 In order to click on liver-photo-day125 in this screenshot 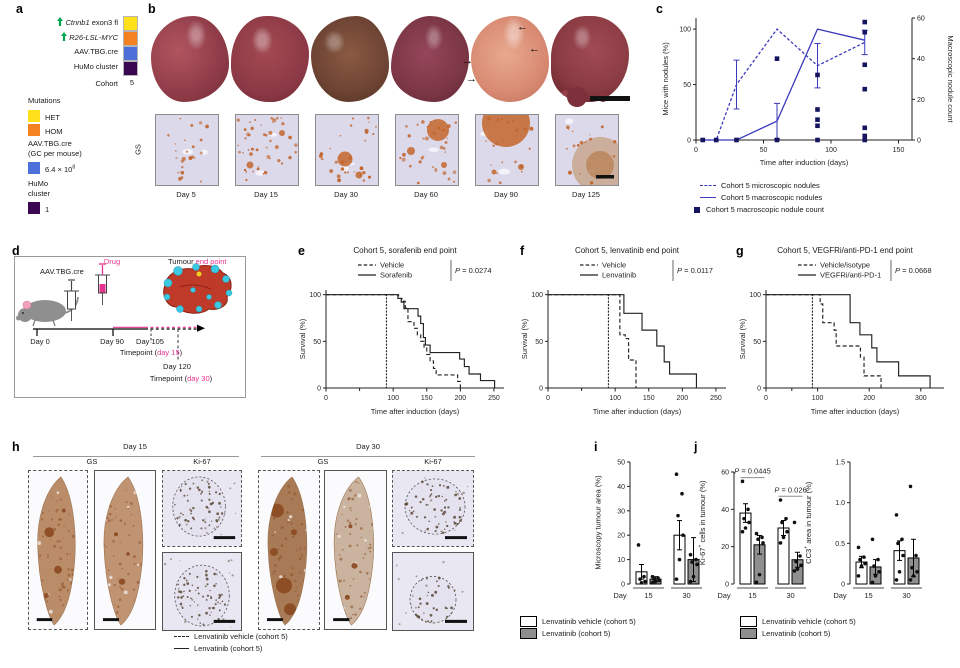, I will do `click(590, 61)`.